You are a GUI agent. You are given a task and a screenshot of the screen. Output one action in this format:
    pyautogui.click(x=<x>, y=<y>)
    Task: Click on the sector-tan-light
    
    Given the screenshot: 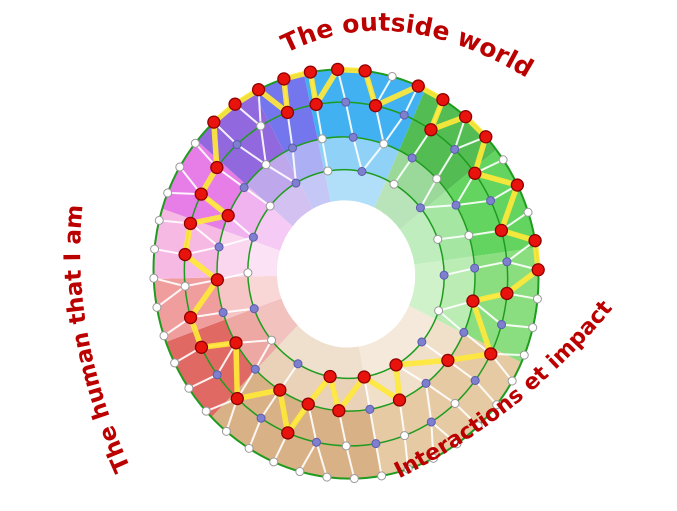 What is the action you would take?
    pyautogui.click(x=440, y=390)
    